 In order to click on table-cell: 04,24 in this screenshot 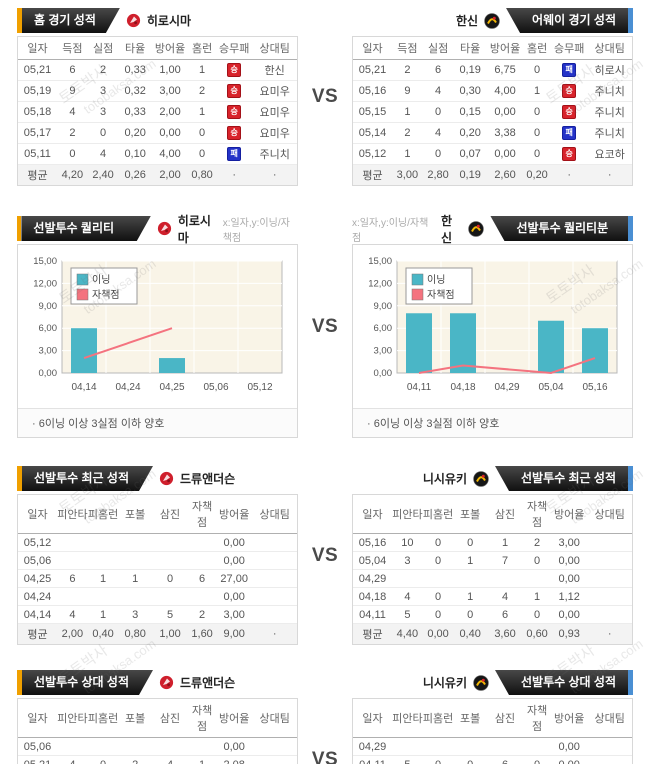, I will do `click(38, 596)`.